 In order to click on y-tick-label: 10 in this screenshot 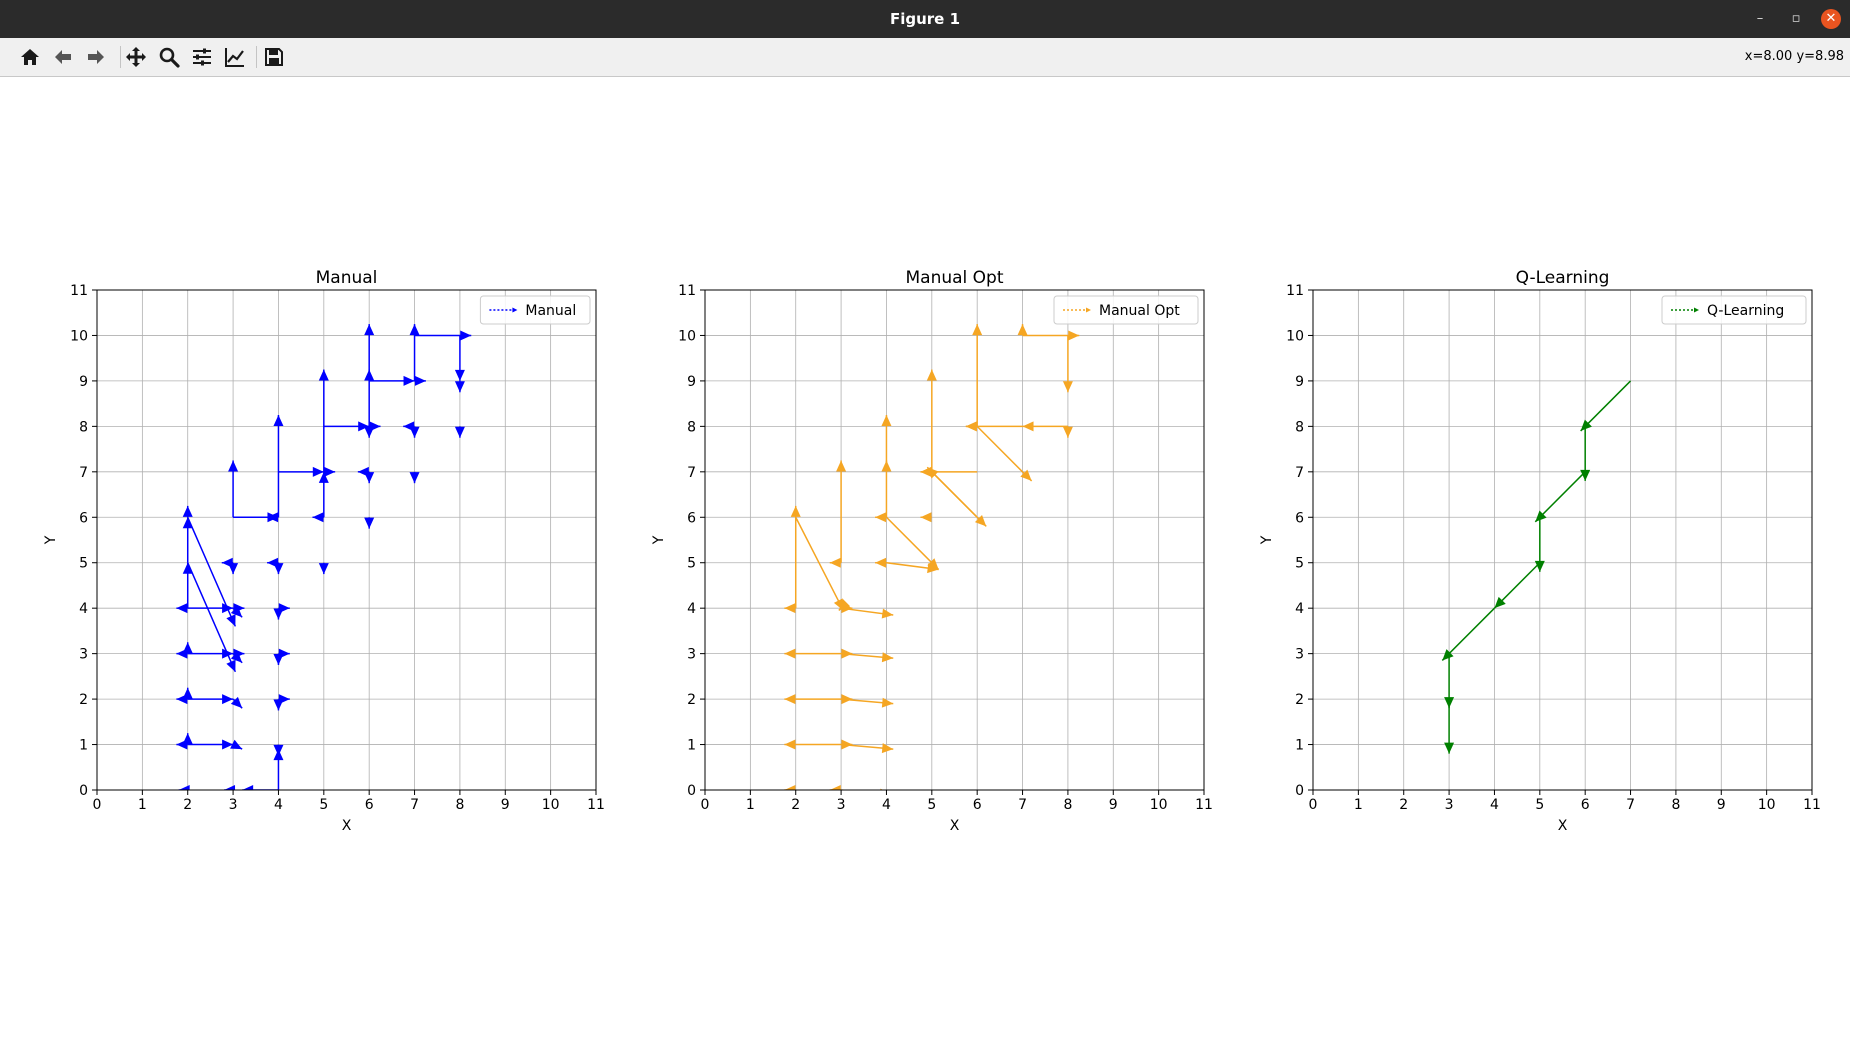, I will do `click(1295, 336)`.